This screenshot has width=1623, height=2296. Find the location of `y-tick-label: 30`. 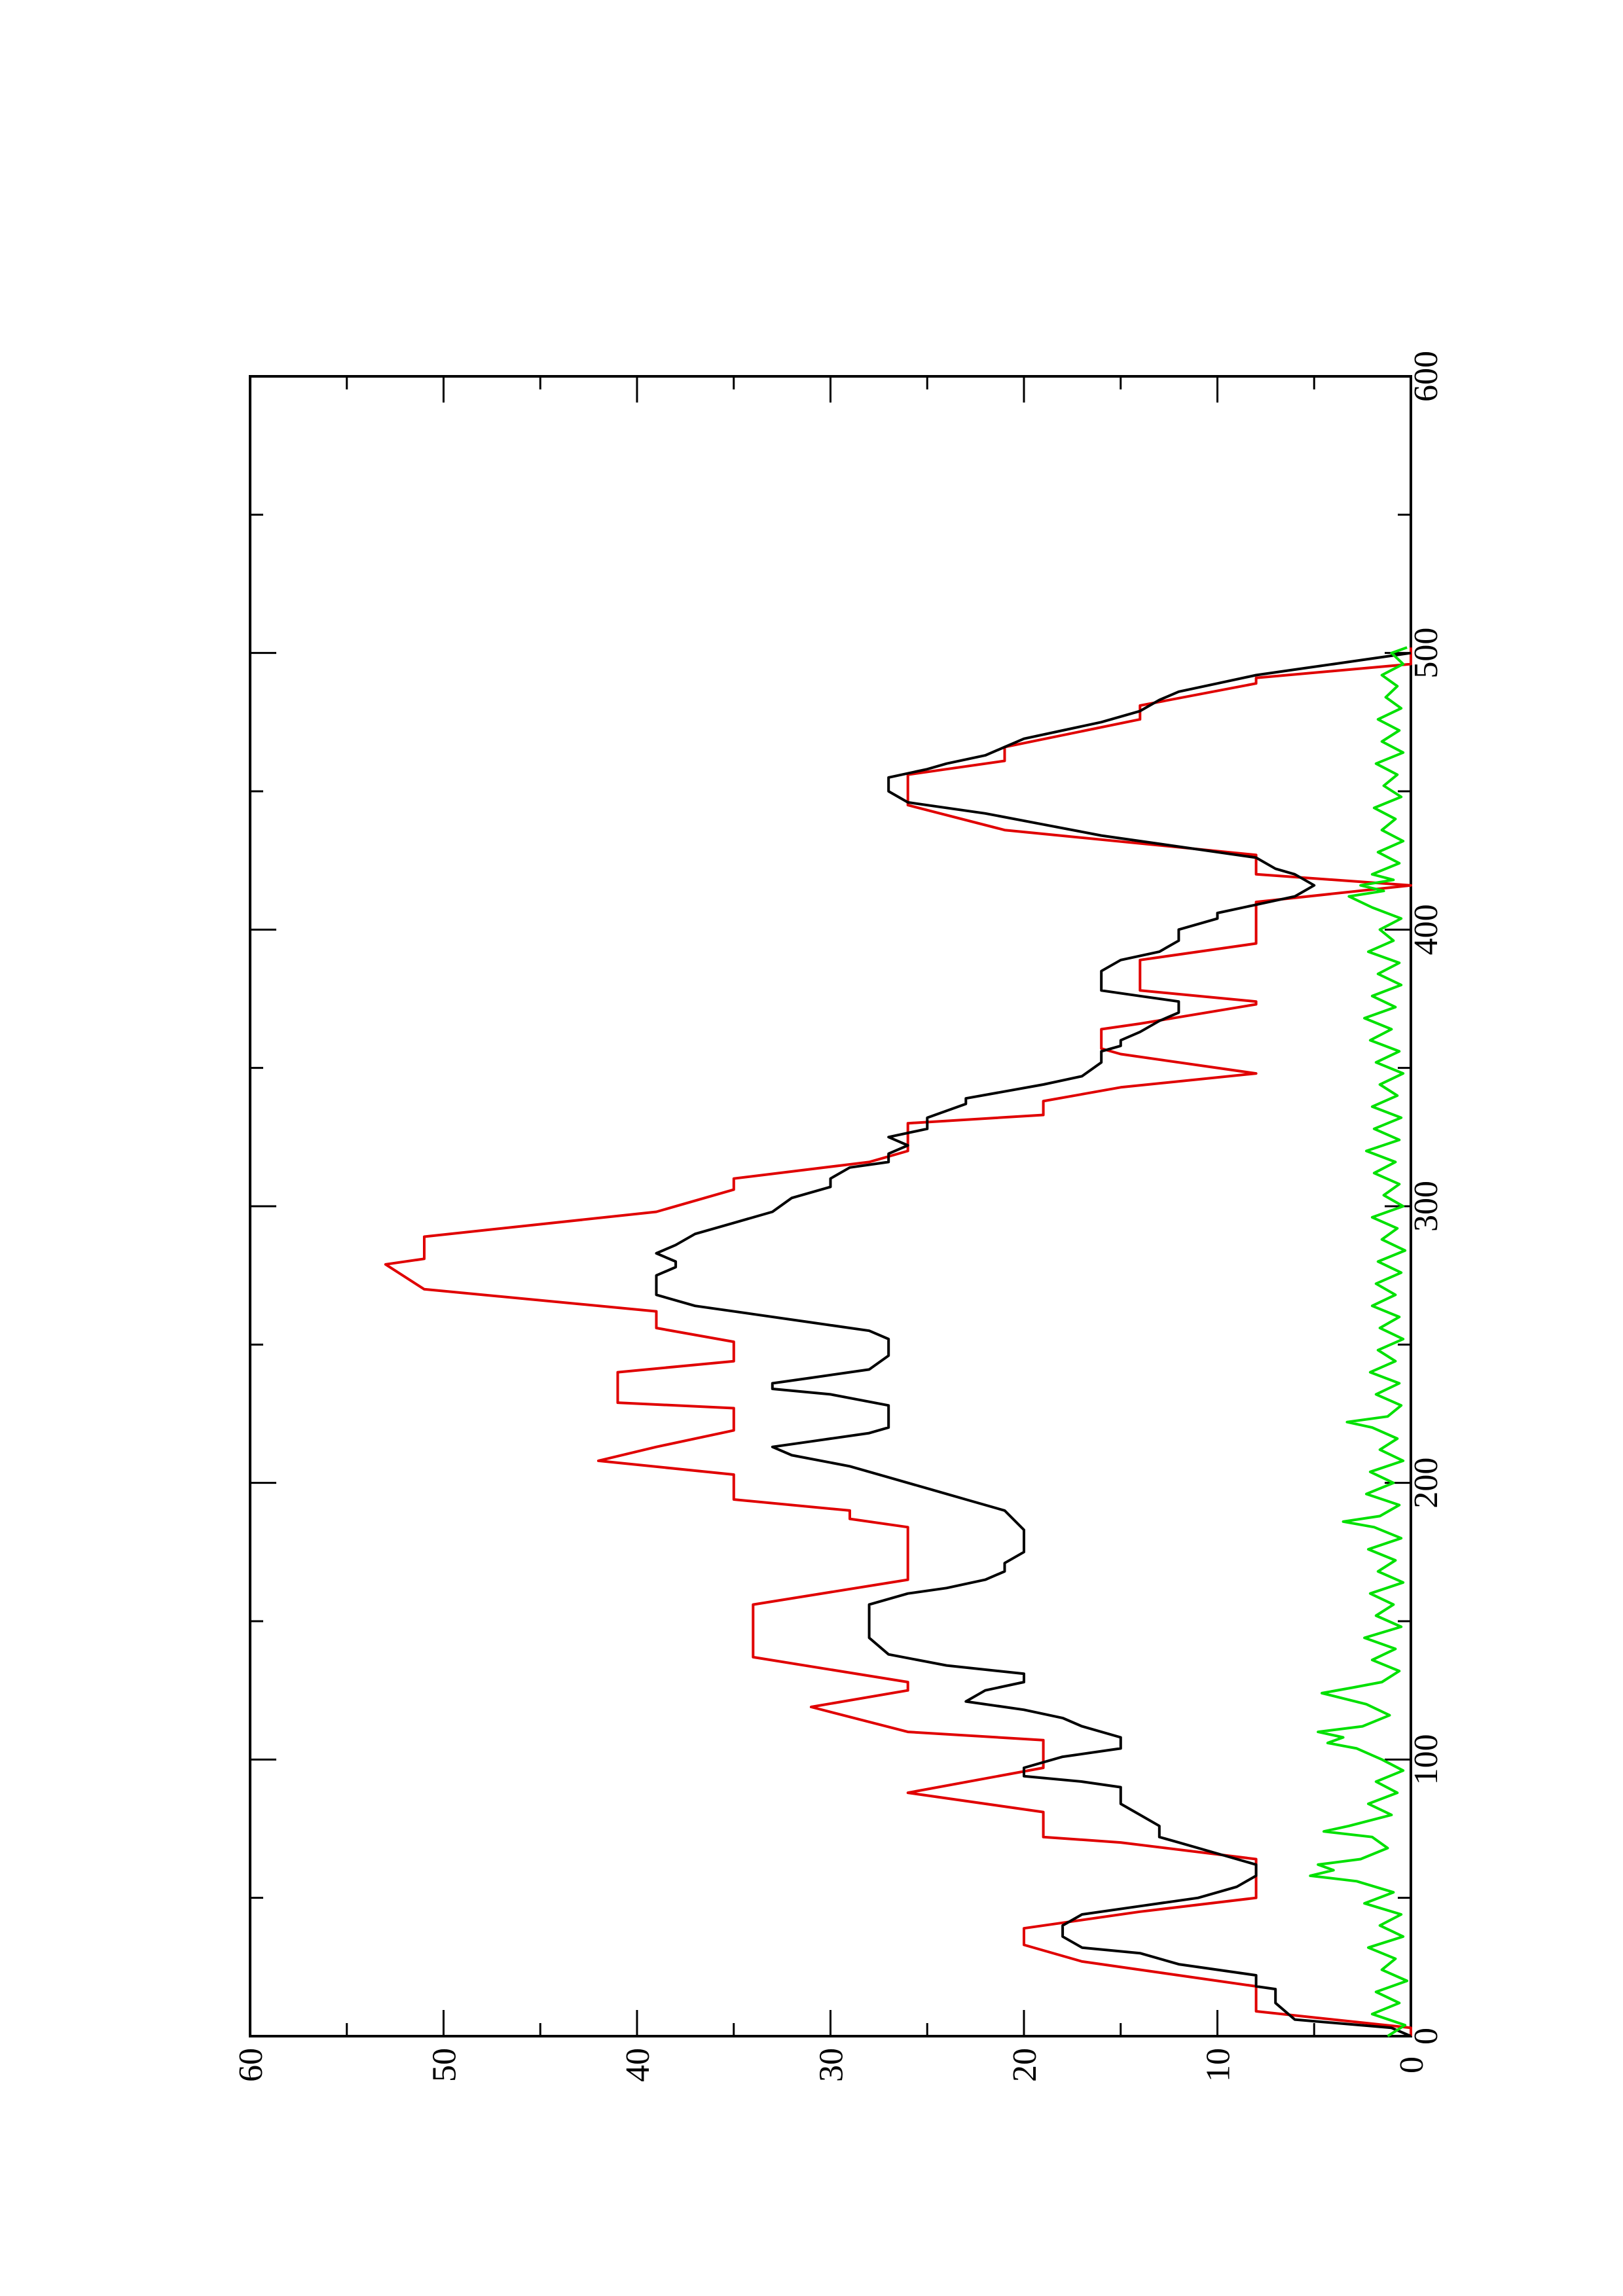

y-tick-label: 30 is located at coordinates (831, 2065).